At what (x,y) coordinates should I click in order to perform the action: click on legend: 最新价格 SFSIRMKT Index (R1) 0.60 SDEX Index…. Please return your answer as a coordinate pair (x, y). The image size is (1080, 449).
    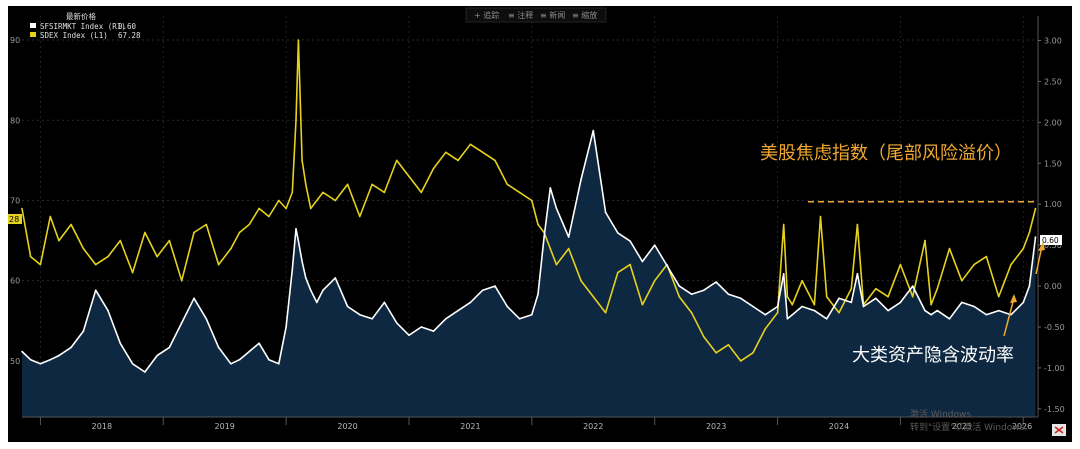
    Looking at the image, I should click on (85, 25).